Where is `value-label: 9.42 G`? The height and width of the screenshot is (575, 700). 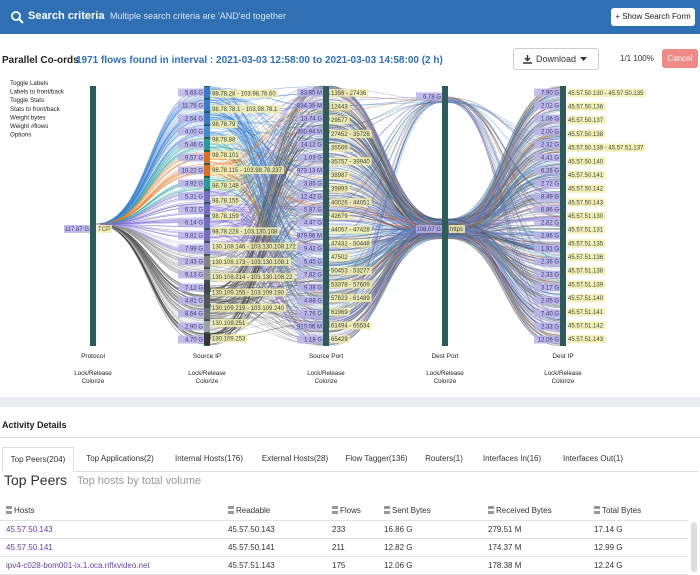 value-label: 9.42 G is located at coordinates (313, 250).